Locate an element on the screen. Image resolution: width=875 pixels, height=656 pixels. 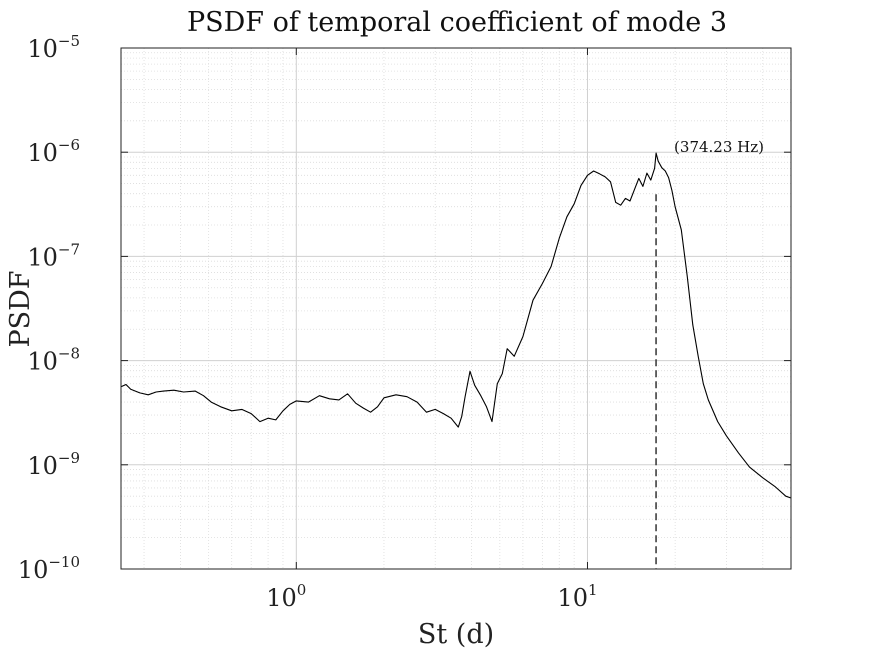
y-tick-label: 10⁻⁶ is located at coordinates (53, 151).